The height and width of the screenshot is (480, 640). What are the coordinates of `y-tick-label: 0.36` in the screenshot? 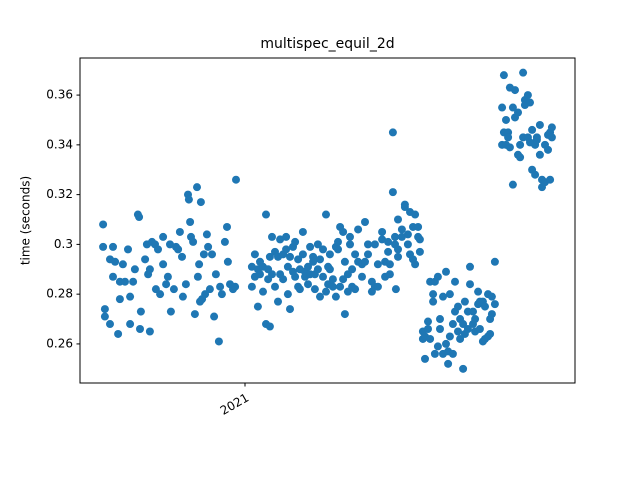 It's located at (59, 95).